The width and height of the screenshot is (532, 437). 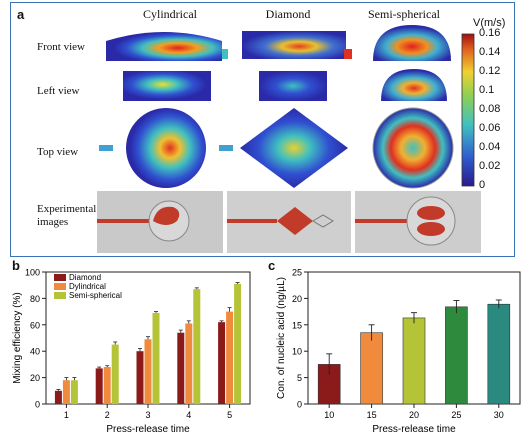 I want to click on x-tick-label: 30, so click(x=499, y=415).